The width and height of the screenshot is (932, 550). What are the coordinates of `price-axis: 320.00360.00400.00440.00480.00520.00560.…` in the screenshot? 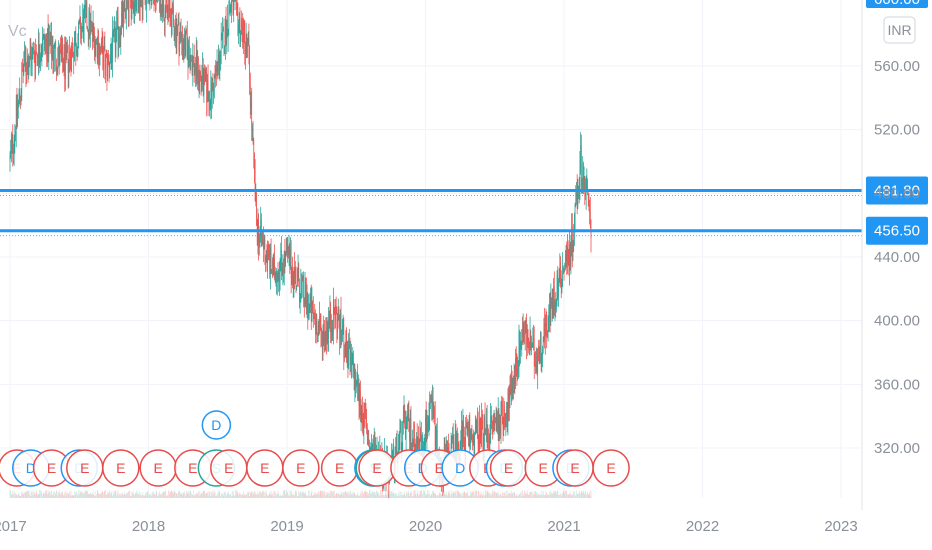 It's located at (897, 257).